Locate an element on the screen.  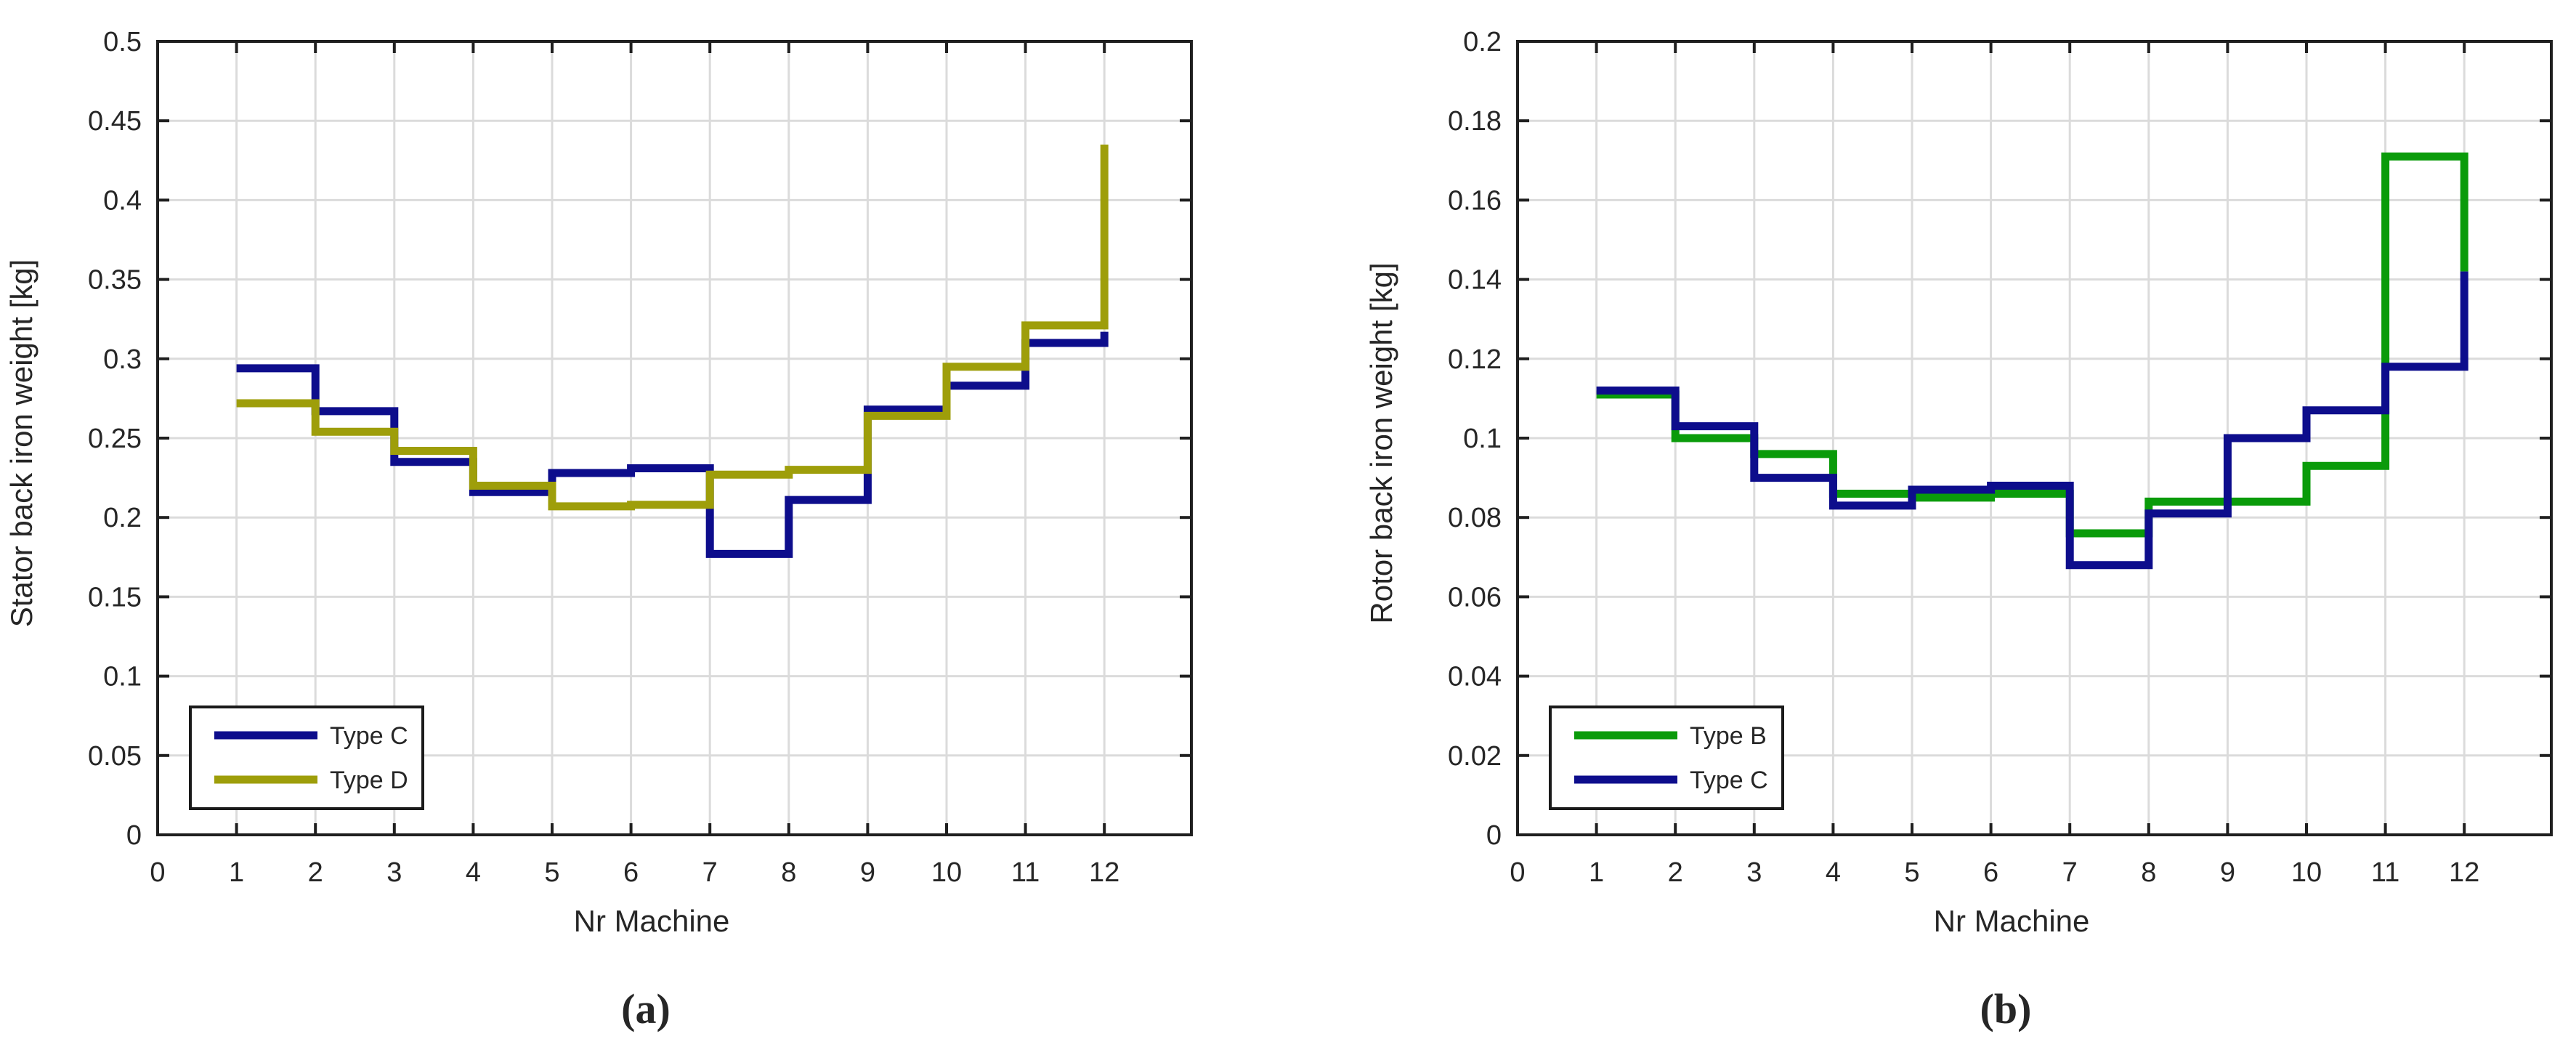
y-tick-label: 0.06 is located at coordinates (1475, 597).